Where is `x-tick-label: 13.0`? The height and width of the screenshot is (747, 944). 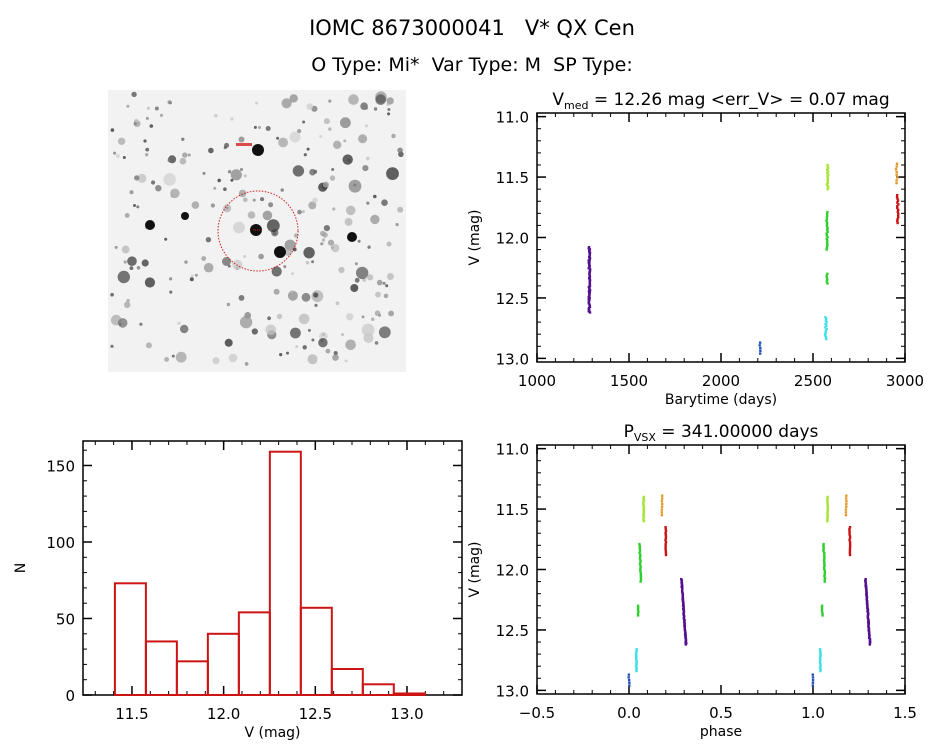
x-tick-label: 13.0 is located at coordinates (406, 714).